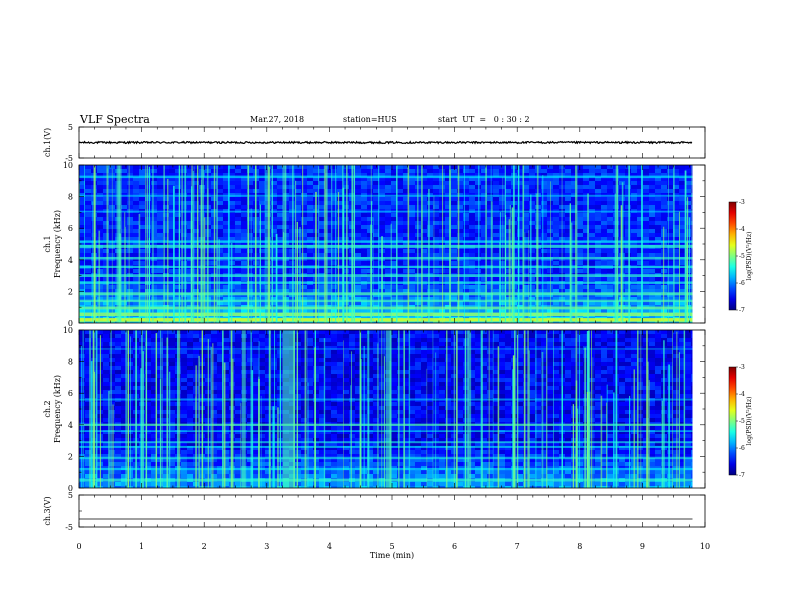  Describe the element at coordinates (386, 267) in the screenshot. I see `spectral-band` at that location.